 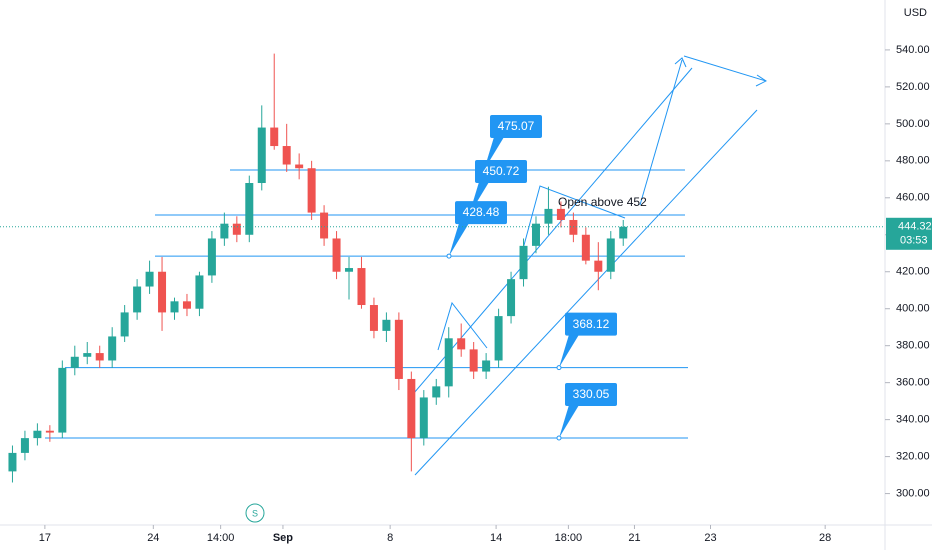 What do you see at coordinates (914, 241) in the screenshot?
I see `countdown-label: 03:53` at bounding box center [914, 241].